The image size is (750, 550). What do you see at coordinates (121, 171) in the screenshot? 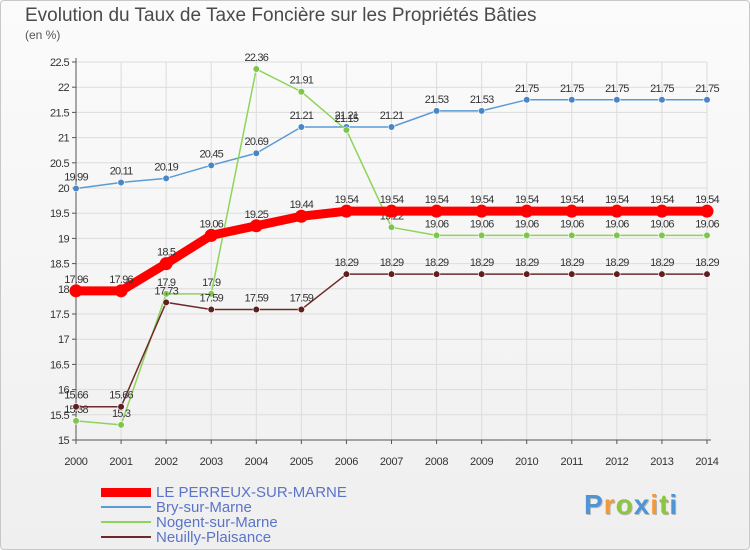
I see `bry-sur-marne-data-label: 20.11` at bounding box center [121, 171].